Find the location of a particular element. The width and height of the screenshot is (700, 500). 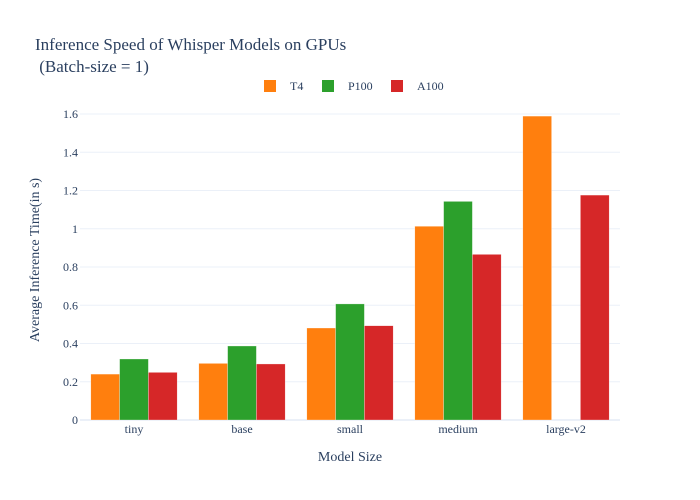

y-tick-label: 1.2 is located at coordinates (70, 191).